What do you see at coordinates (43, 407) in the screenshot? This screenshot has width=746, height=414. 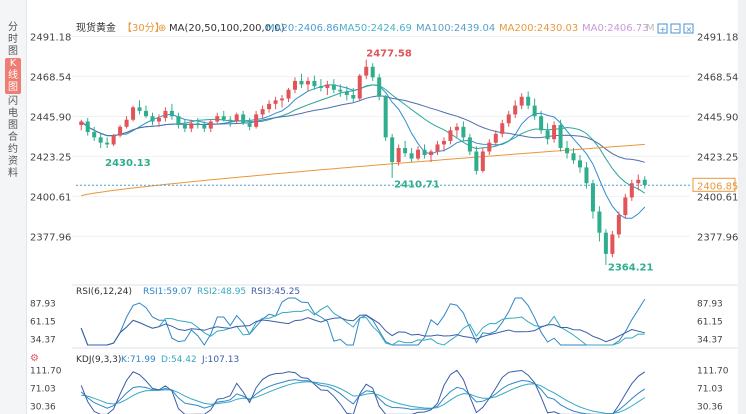 I see `kdj-tick-left: 30.36` at bounding box center [43, 407].